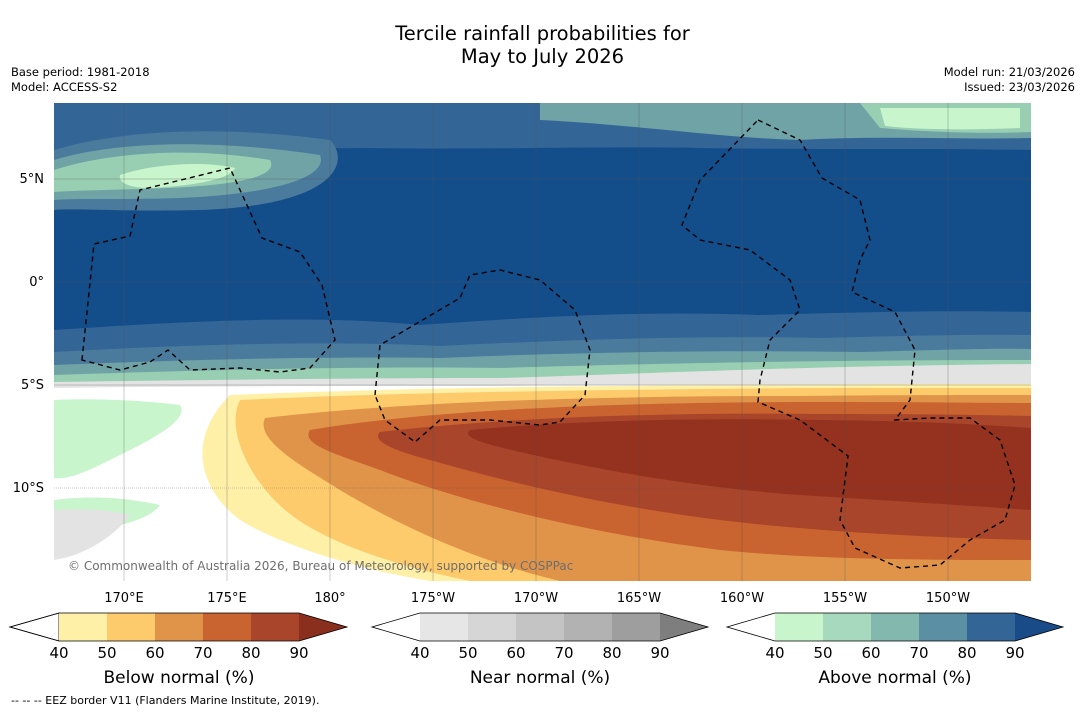 This screenshot has height=713, width=1085. Describe the element at coordinates (208, 270) in the screenshot. I see `eez-kiribati-gilbert` at that location.